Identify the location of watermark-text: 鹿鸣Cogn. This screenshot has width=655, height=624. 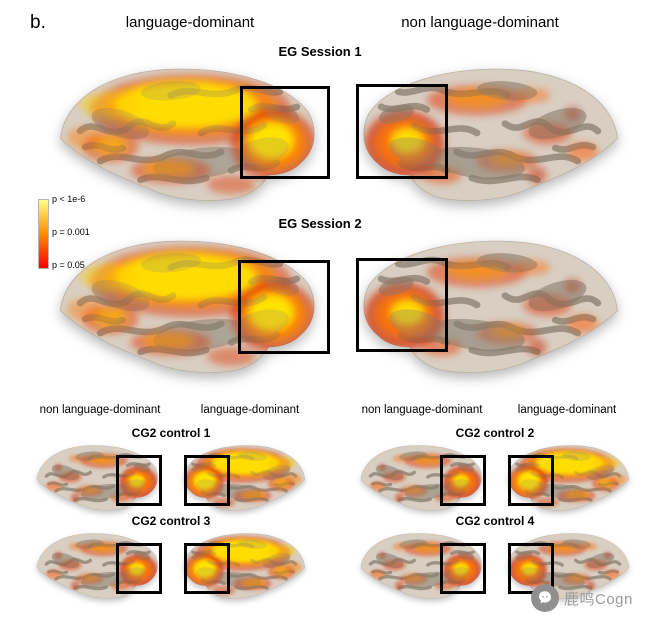
(598, 599).